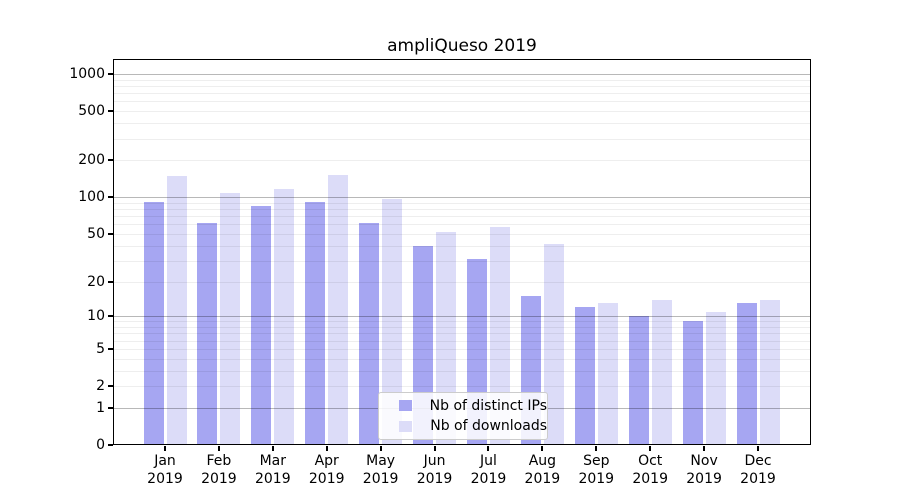  Describe the element at coordinates (462, 46) in the screenshot. I see `chart-title: ampliQueso 2019` at that location.